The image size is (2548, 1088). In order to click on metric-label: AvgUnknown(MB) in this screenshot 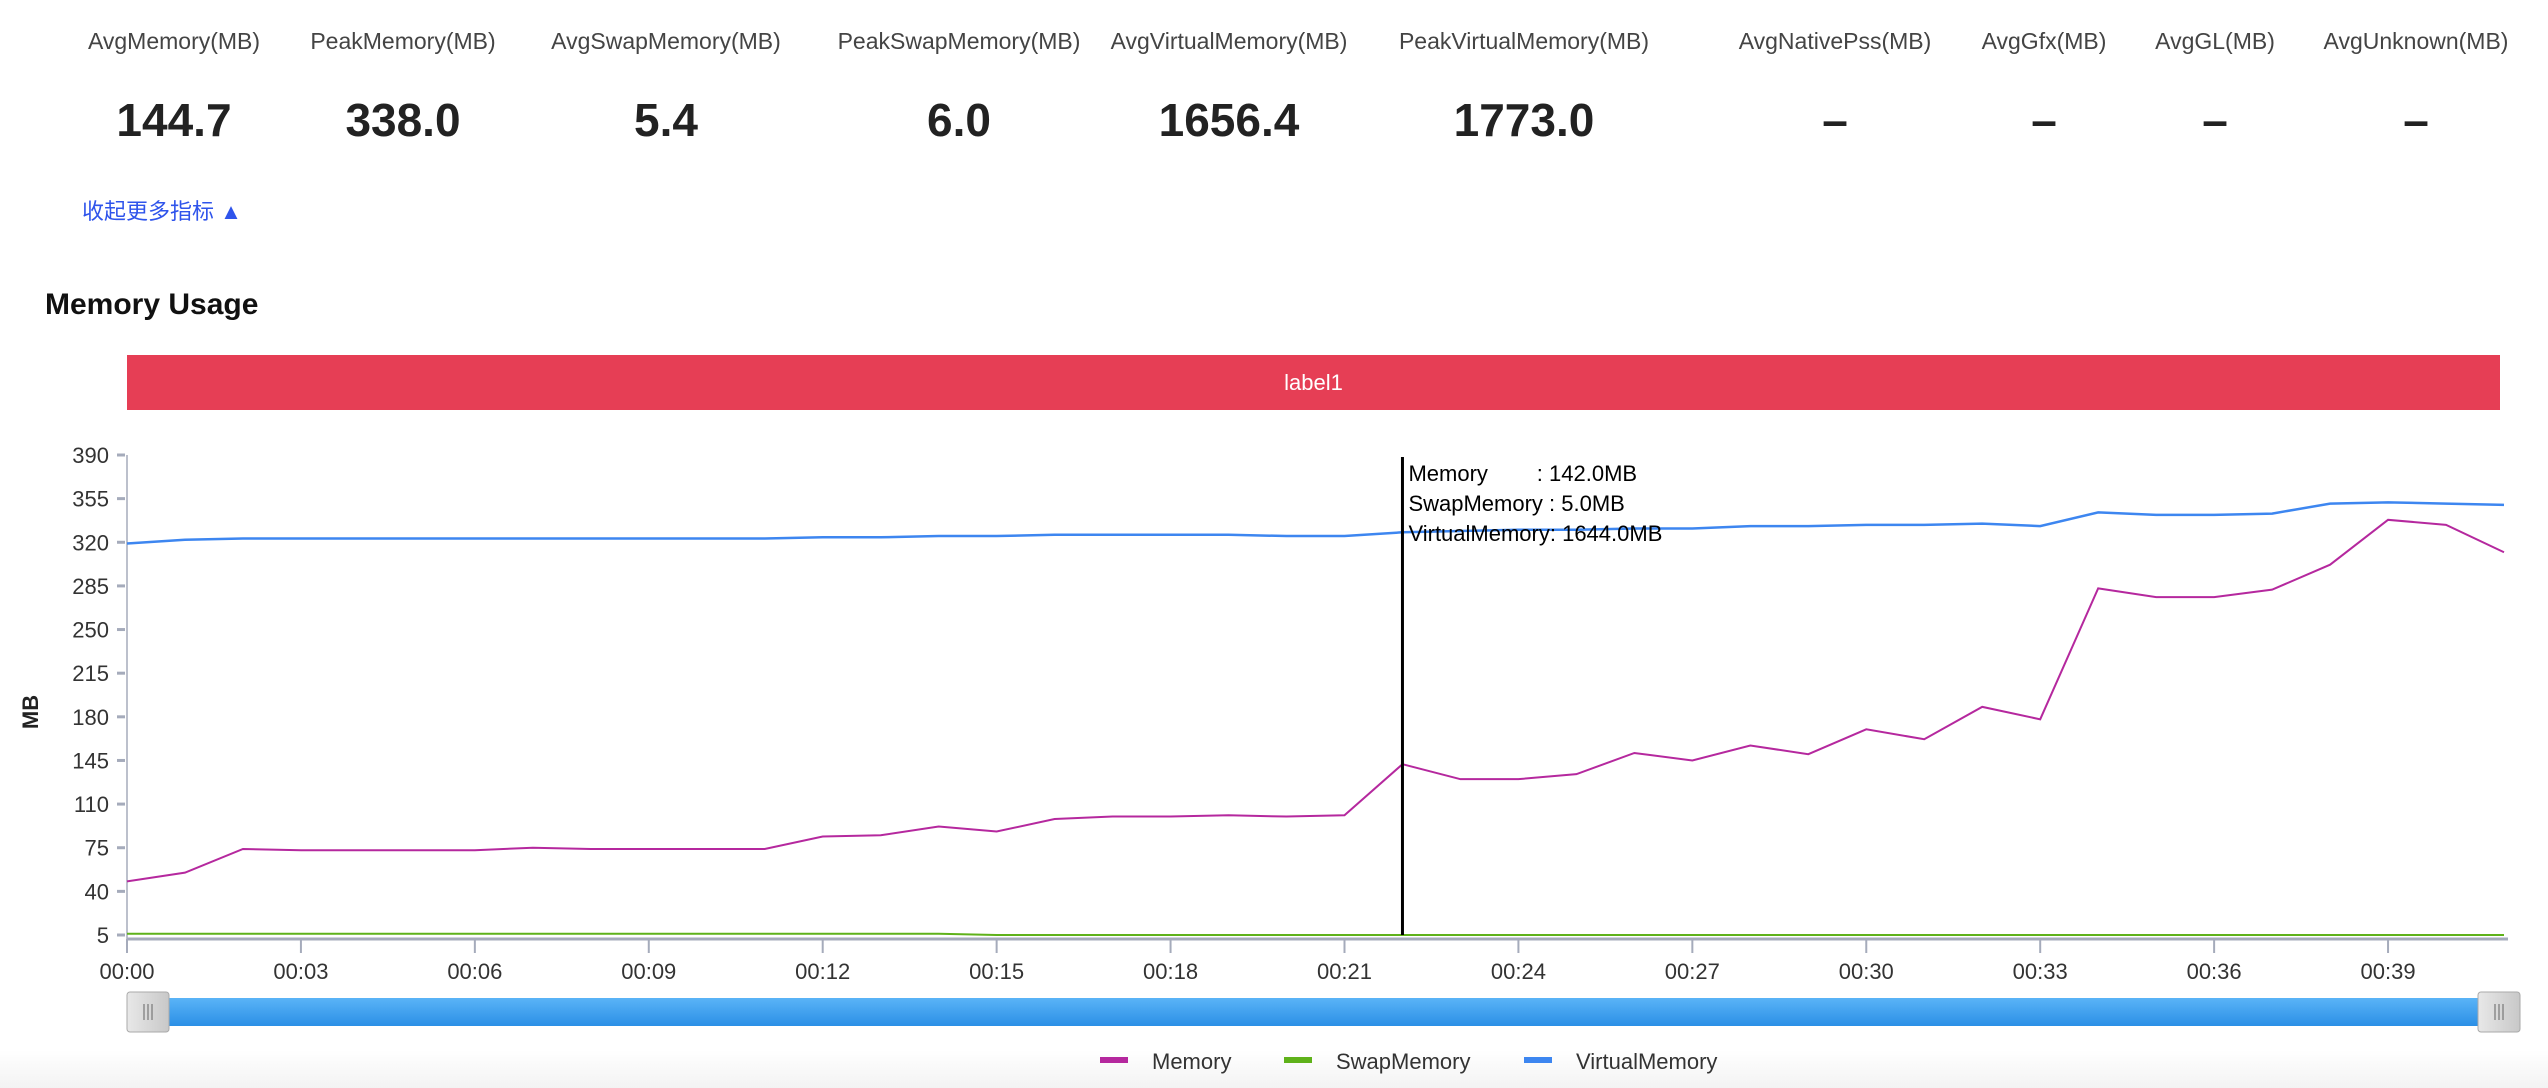, I will do `click(2416, 41)`.